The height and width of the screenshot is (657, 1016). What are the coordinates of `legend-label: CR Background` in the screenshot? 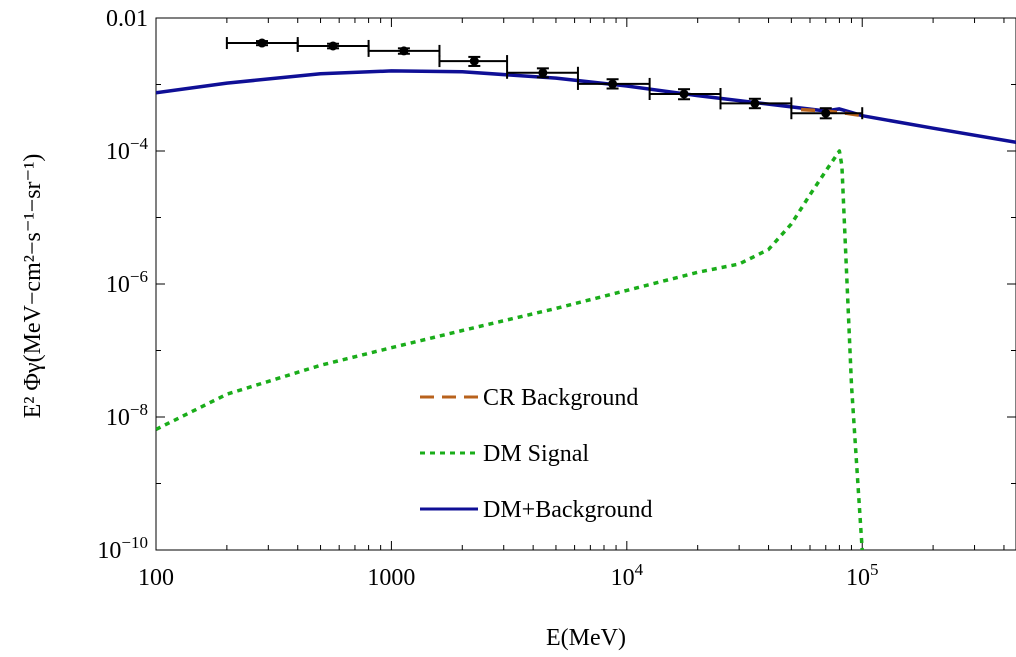 It's located at (560, 398).